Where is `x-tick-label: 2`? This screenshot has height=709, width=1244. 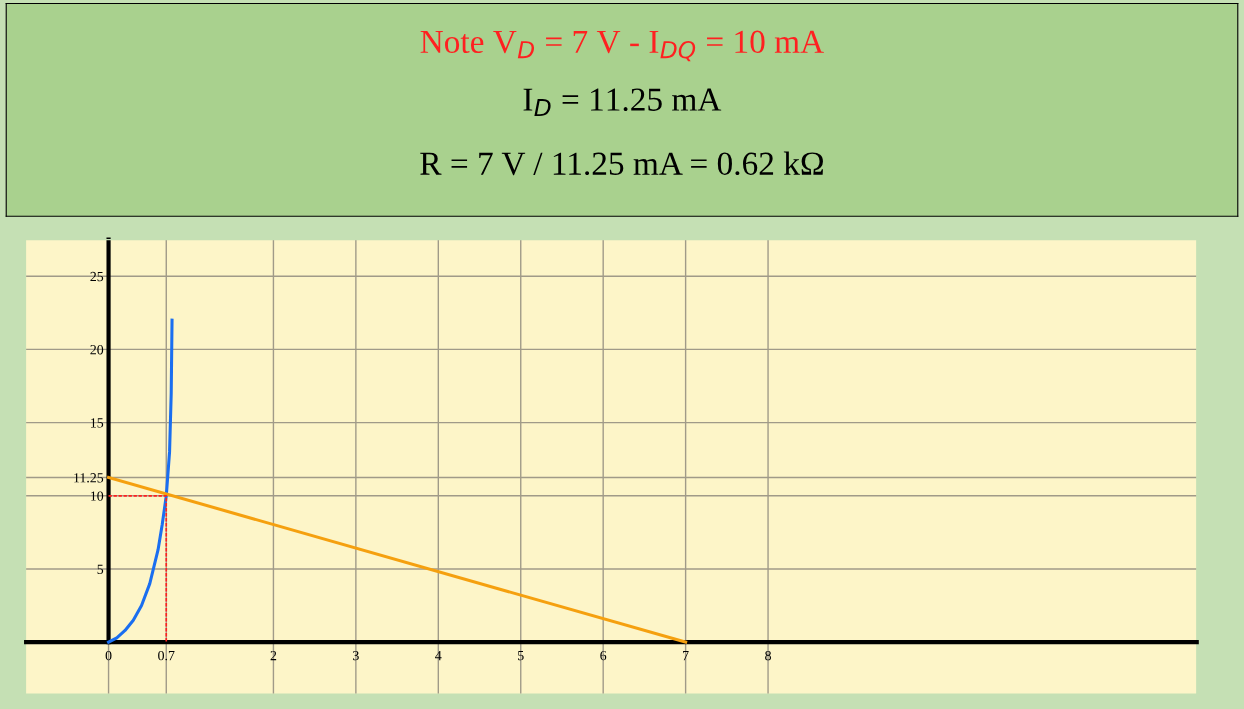
x-tick-label: 2 is located at coordinates (273, 655).